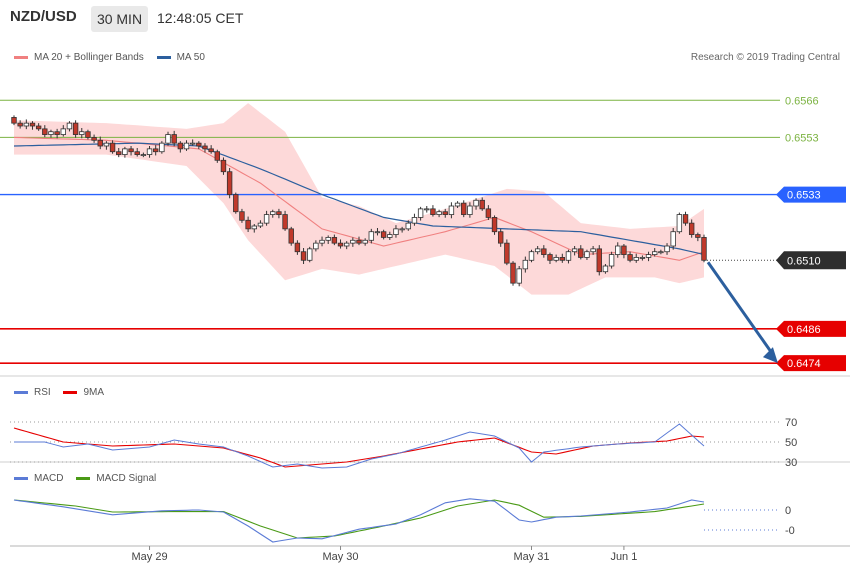 This screenshot has width=850, height=576. What do you see at coordinates (49, 478) in the screenshot?
I see `legend-macd: MACD` at bounding box center [49, 478].